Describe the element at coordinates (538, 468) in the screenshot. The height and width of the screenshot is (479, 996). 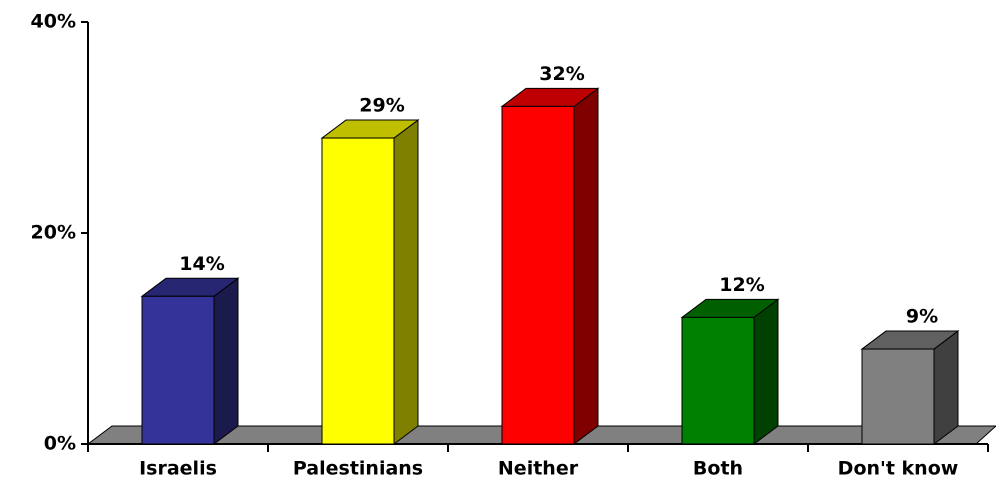
I see `x-tick-label: Neither` at that location.